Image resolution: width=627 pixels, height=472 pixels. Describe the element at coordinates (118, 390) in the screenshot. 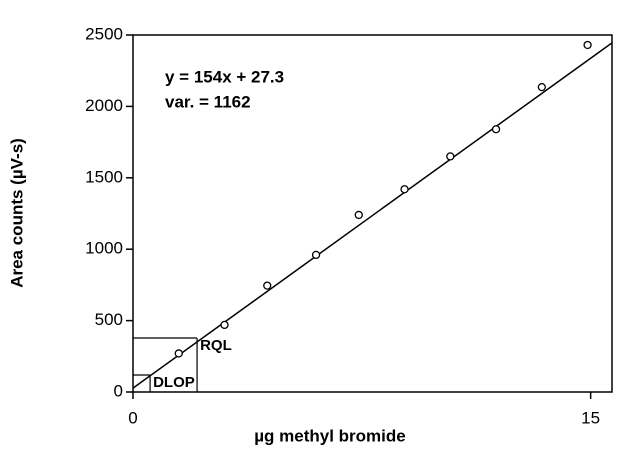

I see `y-tick-label: 0` at that location.